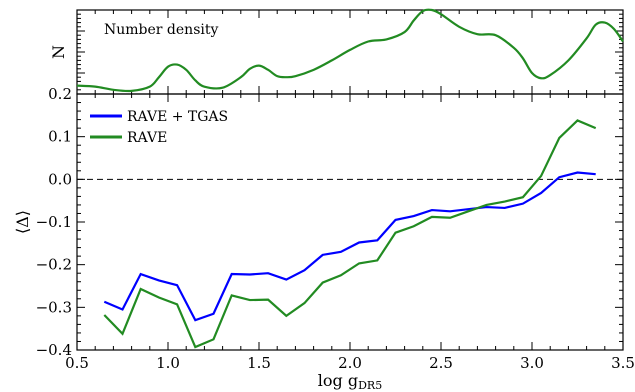  I want to click on xtick-label: 3.5, so click(623, 363).